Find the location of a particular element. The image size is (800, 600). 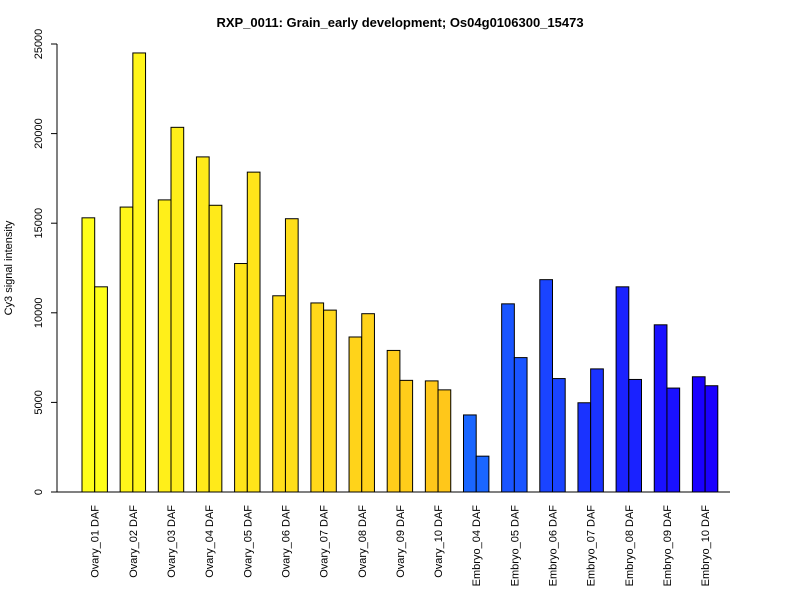

y-tick-label: 5000 is located at coordinates (39, 402).